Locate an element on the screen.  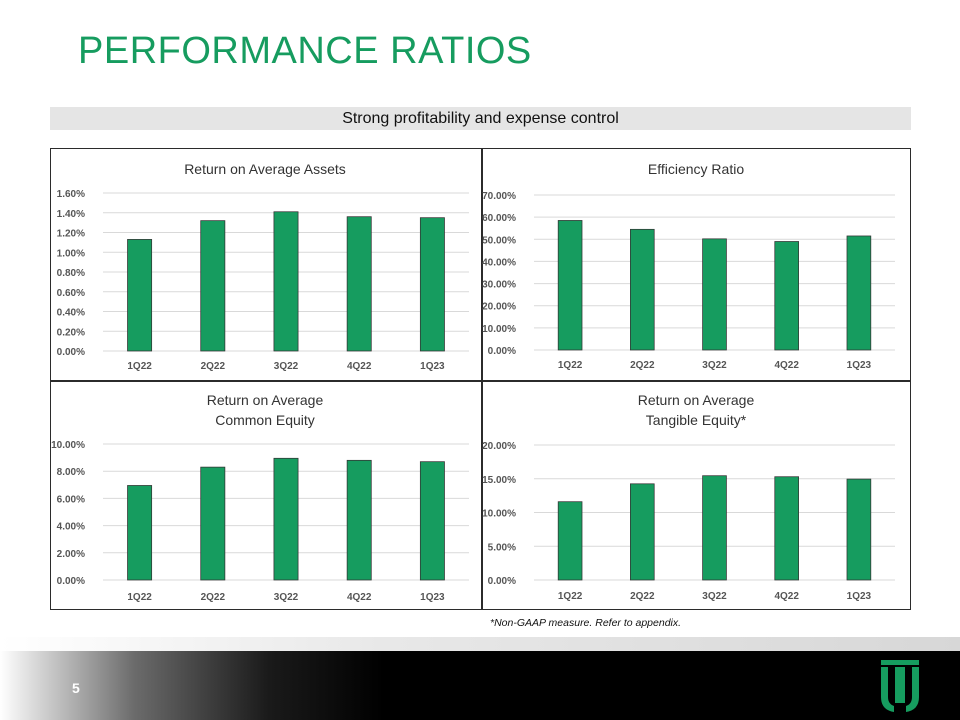
y-tick-label: 1.00% is located at coordinates (71, 253).